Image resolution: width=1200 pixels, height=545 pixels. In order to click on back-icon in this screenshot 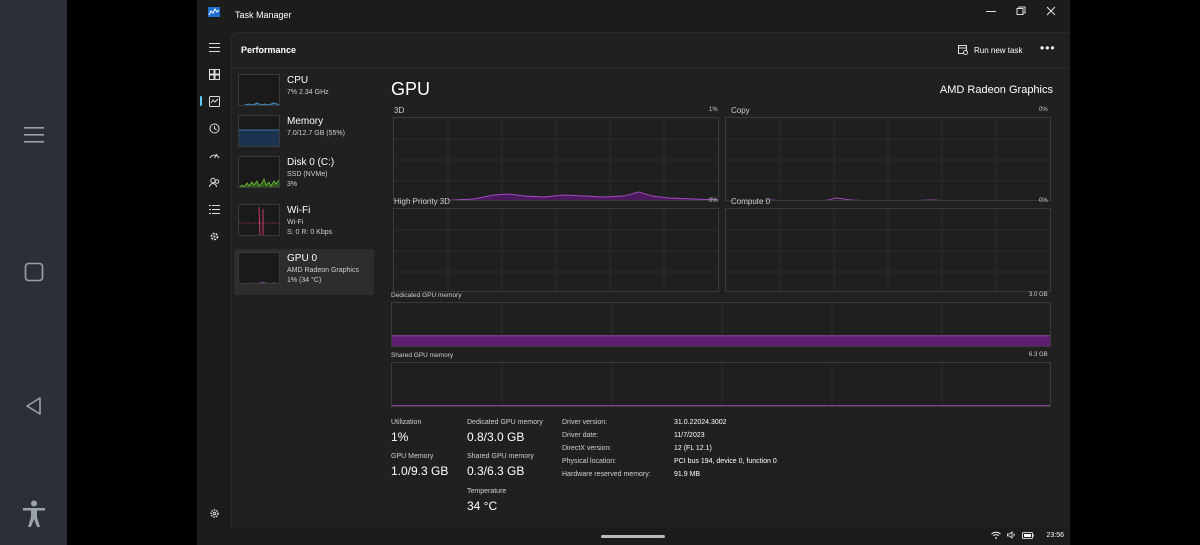, I will do `click(33, 406)`.